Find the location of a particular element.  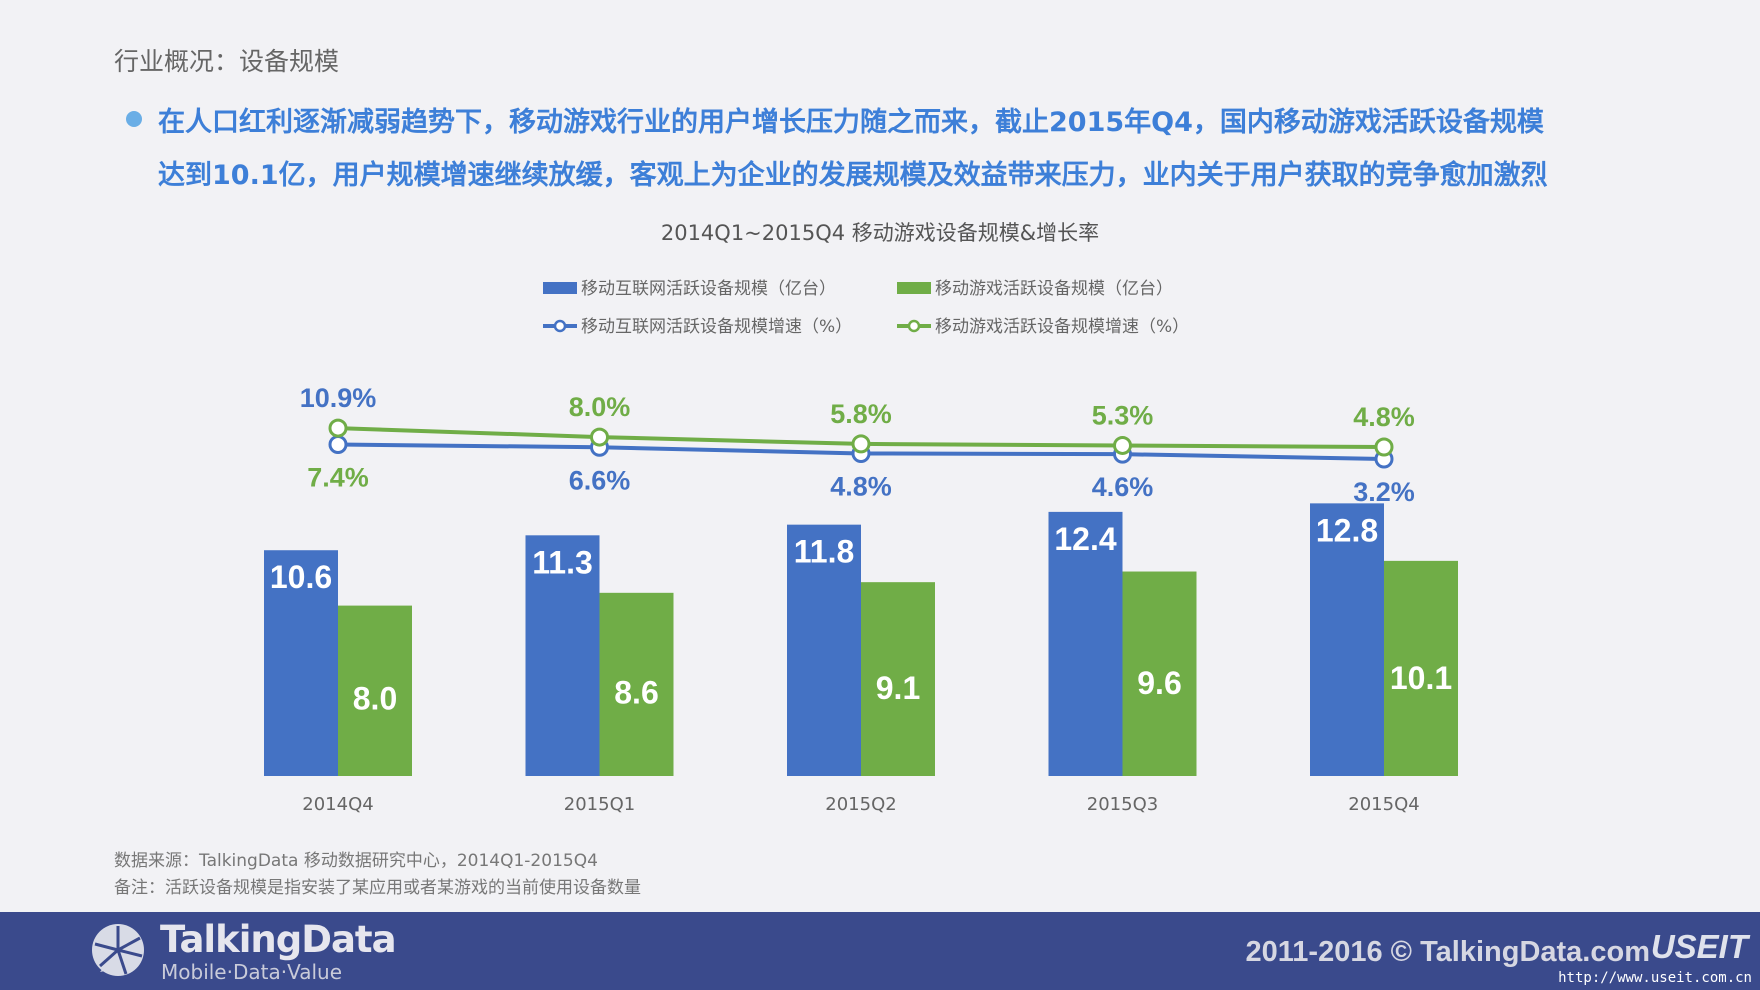

bar-label: 11.3 is located at coordinates (562, 562).